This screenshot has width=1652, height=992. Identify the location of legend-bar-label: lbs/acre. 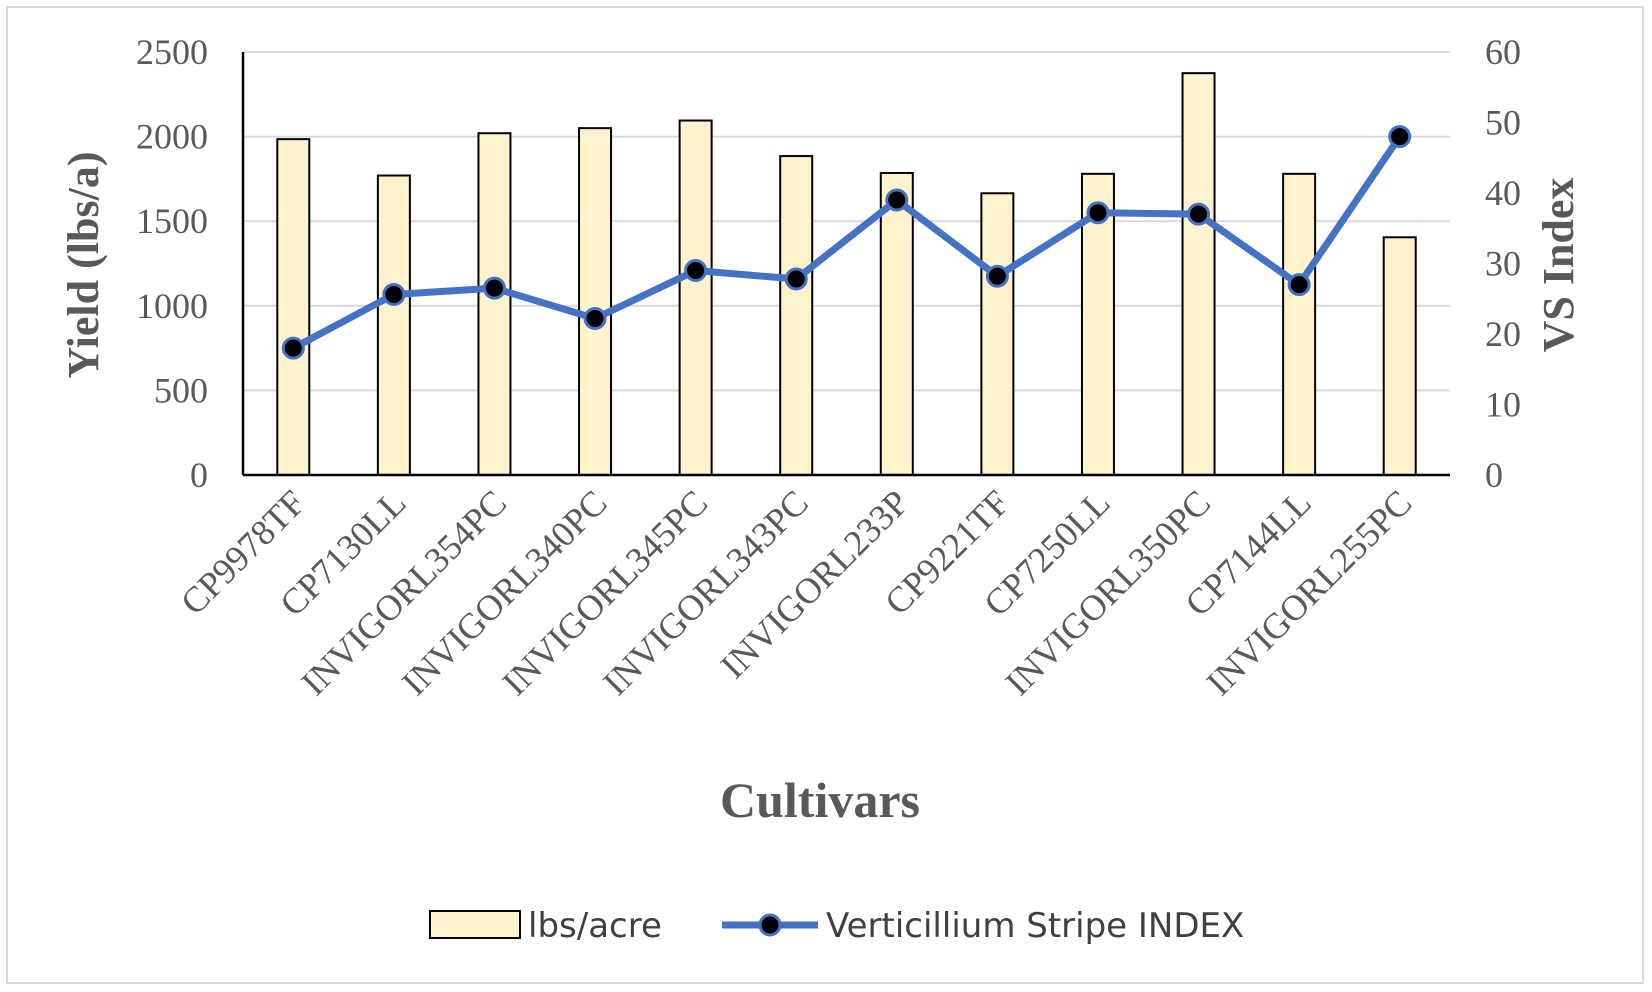
(595, 926).